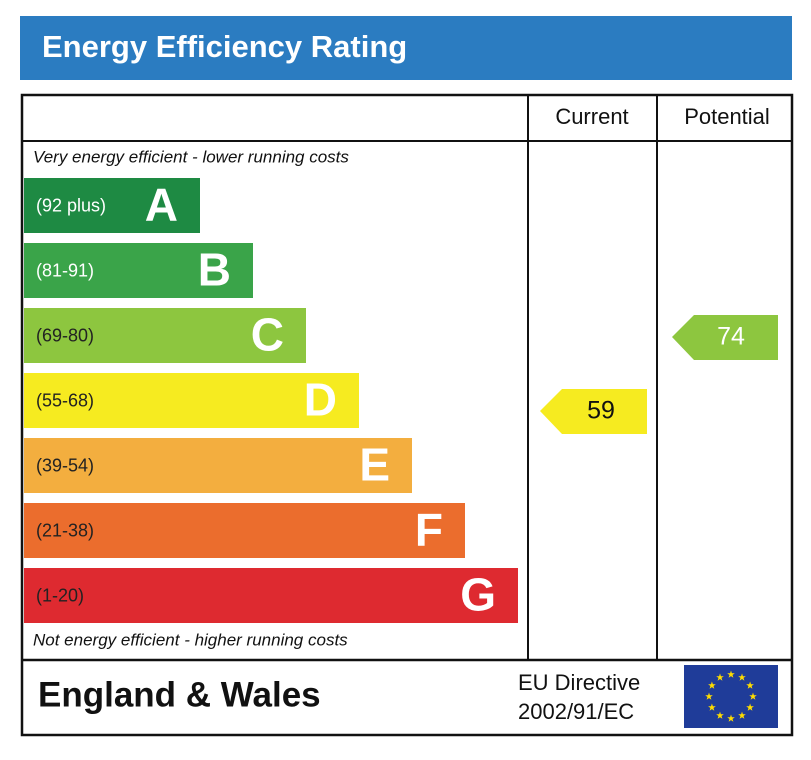 The height and width of the screenshot is (760, 811). I want to click on potential-rating: 74, so click(731, 337).